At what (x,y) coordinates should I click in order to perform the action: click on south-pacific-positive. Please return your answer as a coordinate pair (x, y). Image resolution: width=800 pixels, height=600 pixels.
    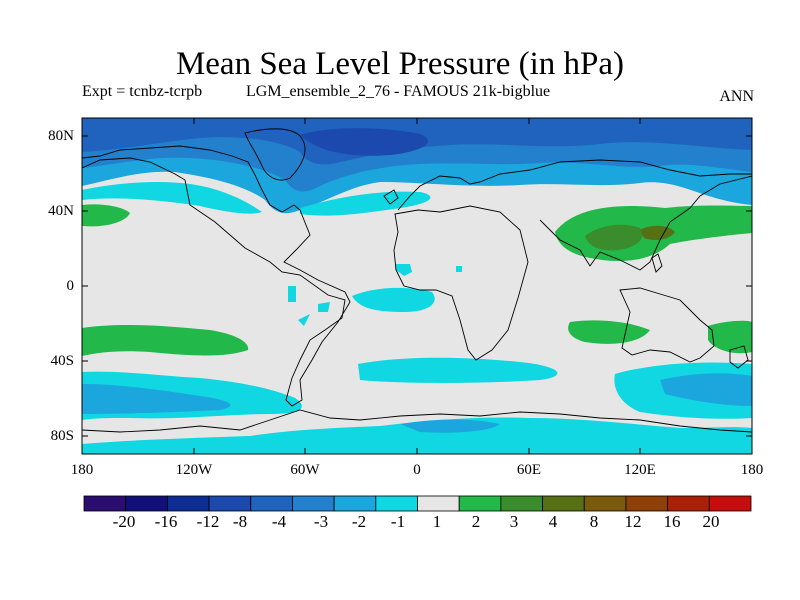
    Looking at the image, I should click on (165, 340).